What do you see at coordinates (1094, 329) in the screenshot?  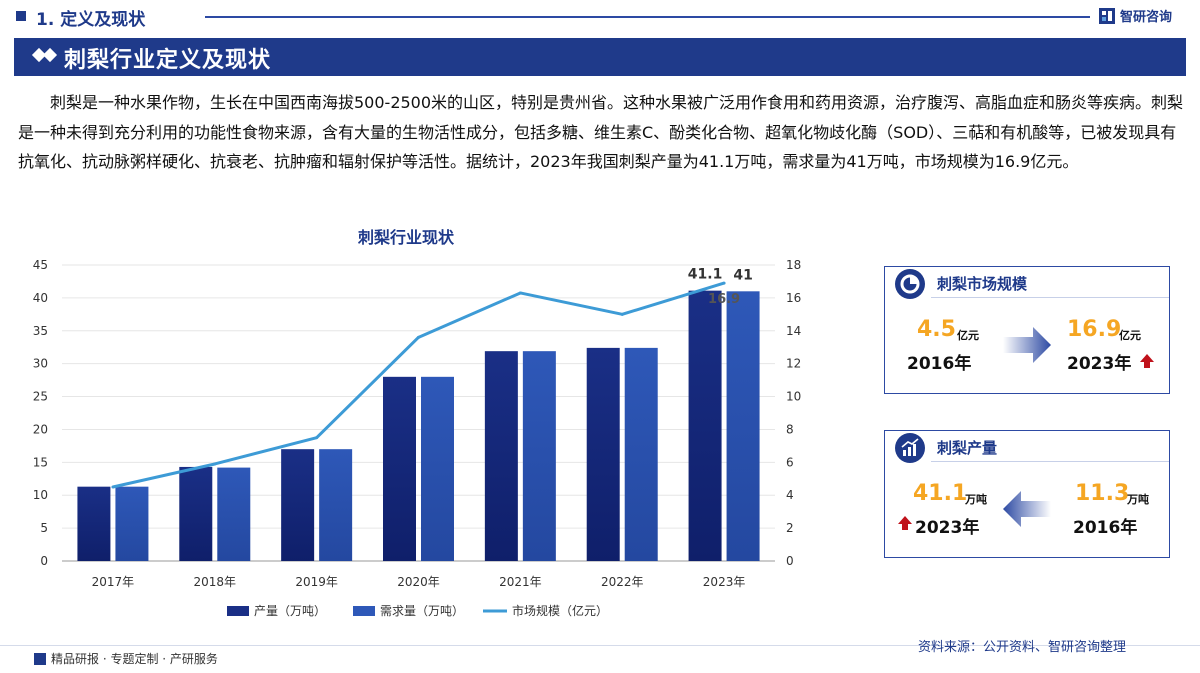 I see `market-2023-value: 16.9` at bounding box center [1094, 329].